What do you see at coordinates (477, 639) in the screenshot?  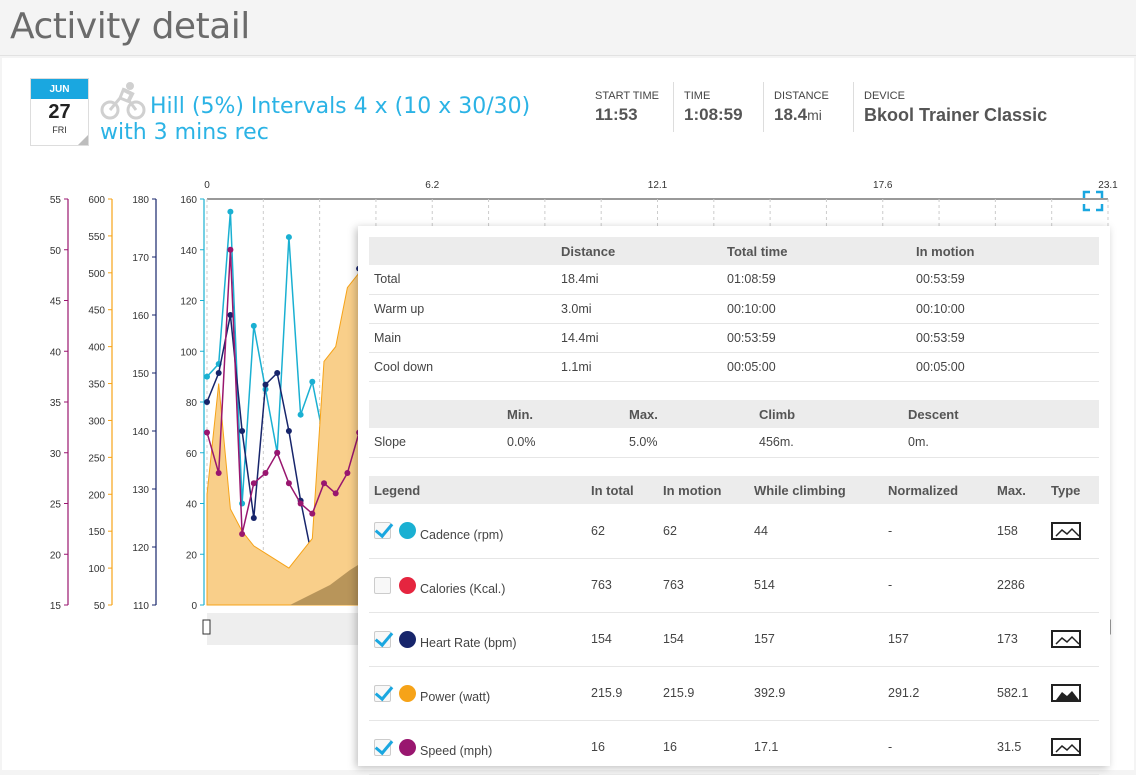 I see `legend-series-cell: Heart Rate (bpm)` at bounding box center [477, 639].